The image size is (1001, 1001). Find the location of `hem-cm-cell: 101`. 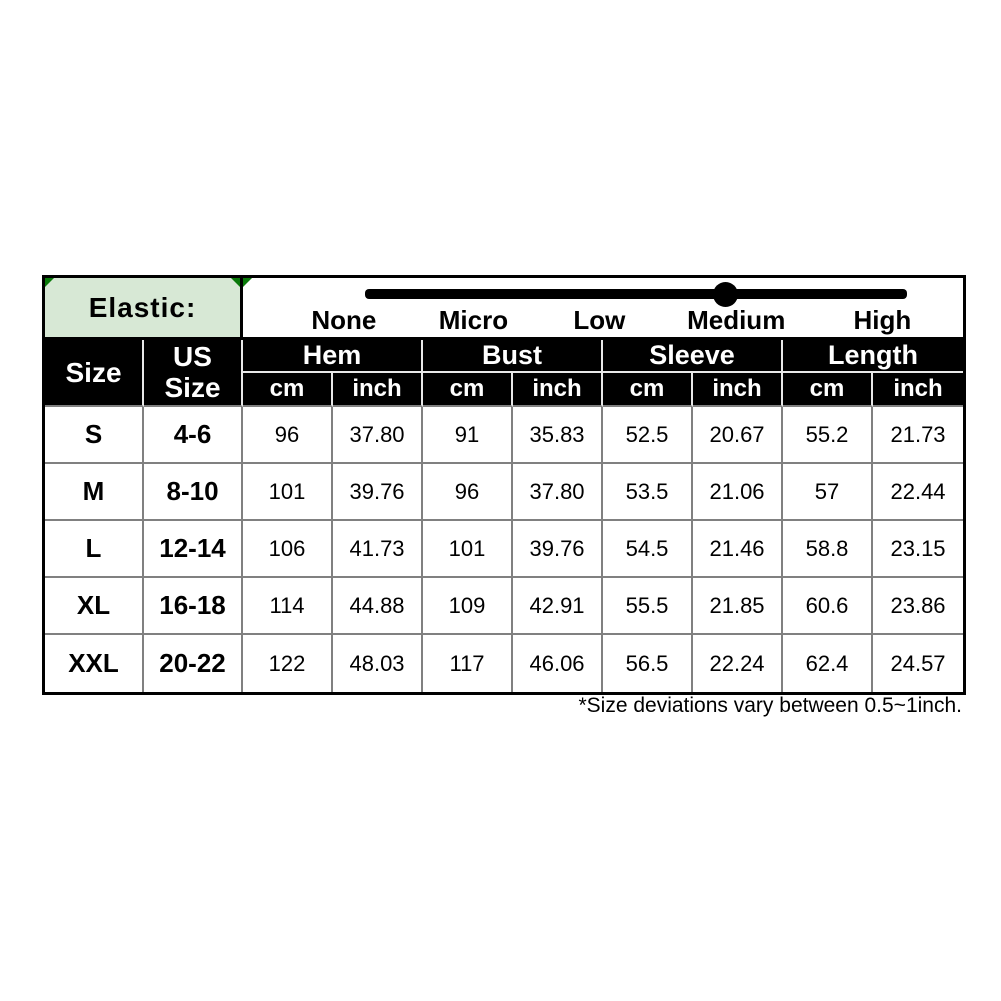

hem-cm-cell: 101 is located at coordinates (288, 492).